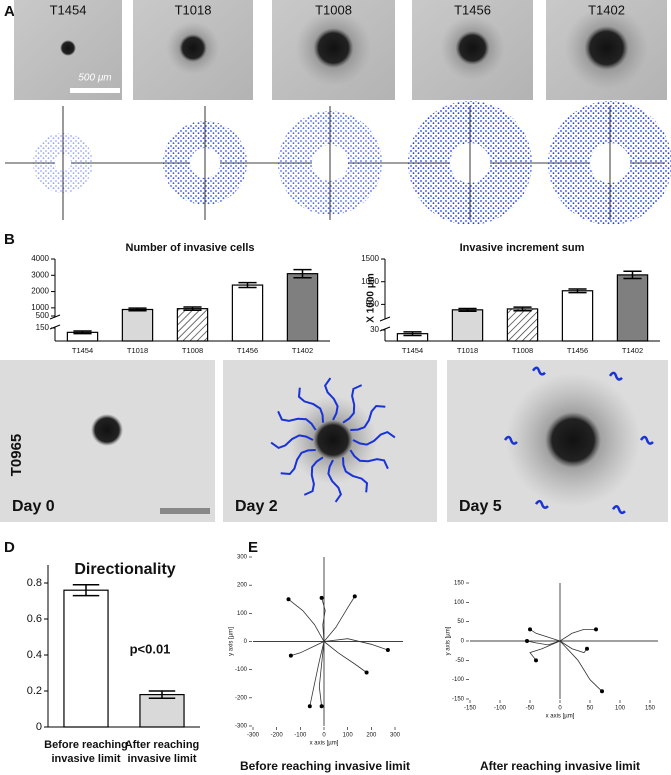 Image resolution: width=671 pixels, height=775 pixels. Describe the element at coordinates (530, 709) in the screenshot. I see `x-tick-label: -50` at that location.